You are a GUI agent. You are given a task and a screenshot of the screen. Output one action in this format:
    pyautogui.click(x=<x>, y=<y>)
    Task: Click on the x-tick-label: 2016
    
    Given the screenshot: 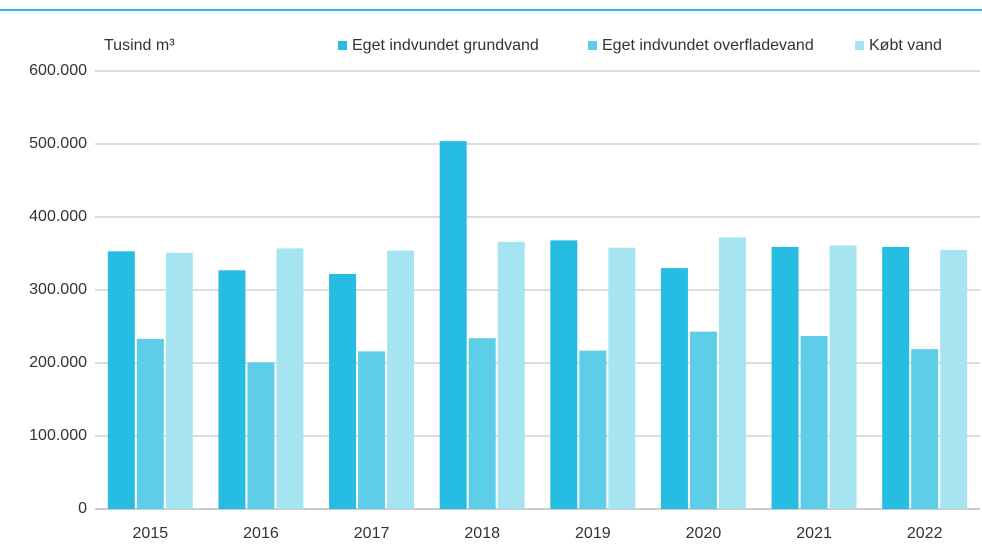 What is the action you would take?
    pyautogui.click(x=261, y=533)
    